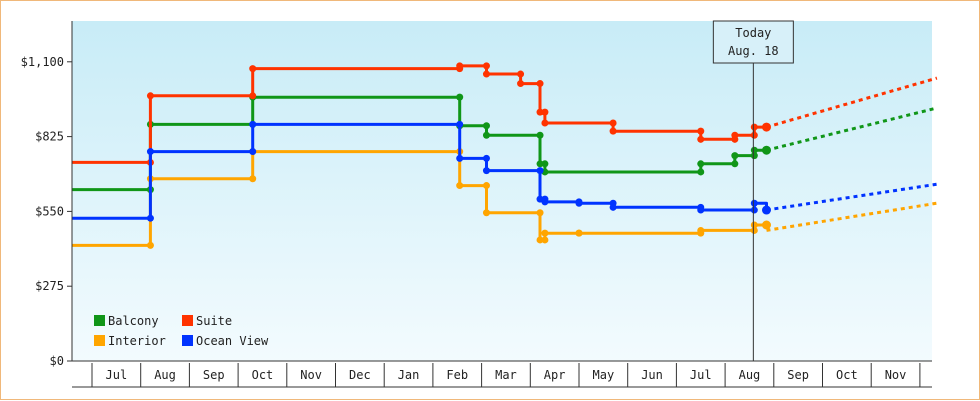 The image size is (980, 401). I want to click on y-tick-label: $550, so click(49, 211).